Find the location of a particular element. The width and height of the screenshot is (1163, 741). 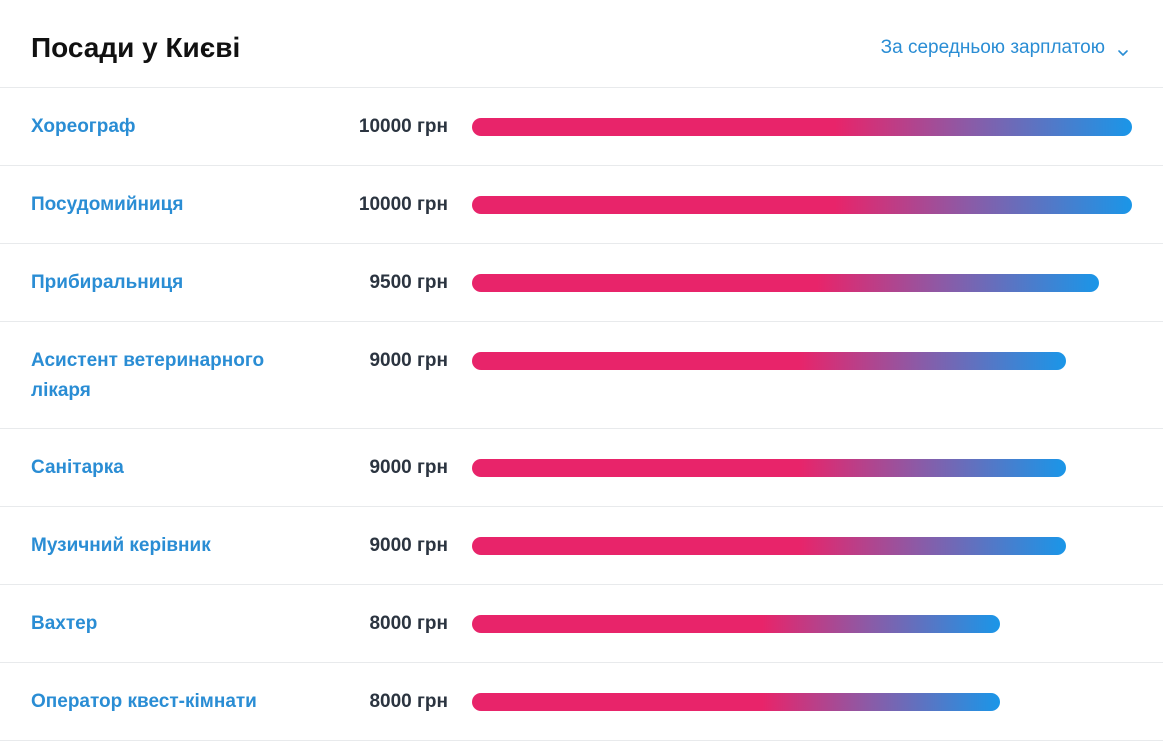

job-title-link: Музичний керівник is located at coordinates (121, 545).